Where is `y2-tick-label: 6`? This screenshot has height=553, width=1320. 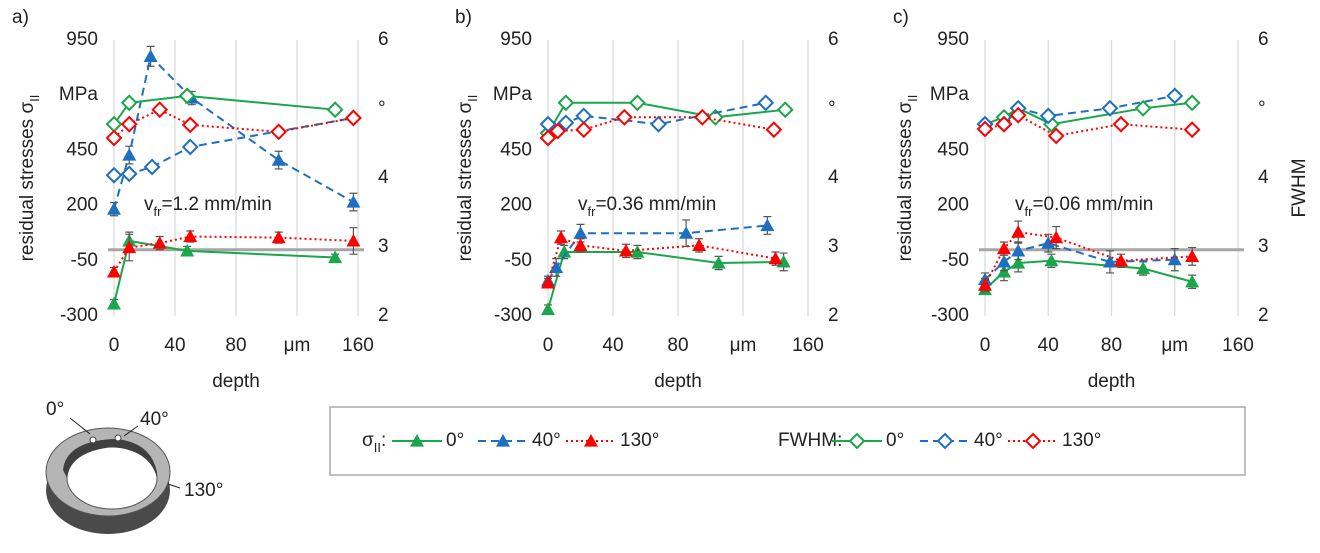
y2-tick-label: 6 is located at coordinates (833, 39).